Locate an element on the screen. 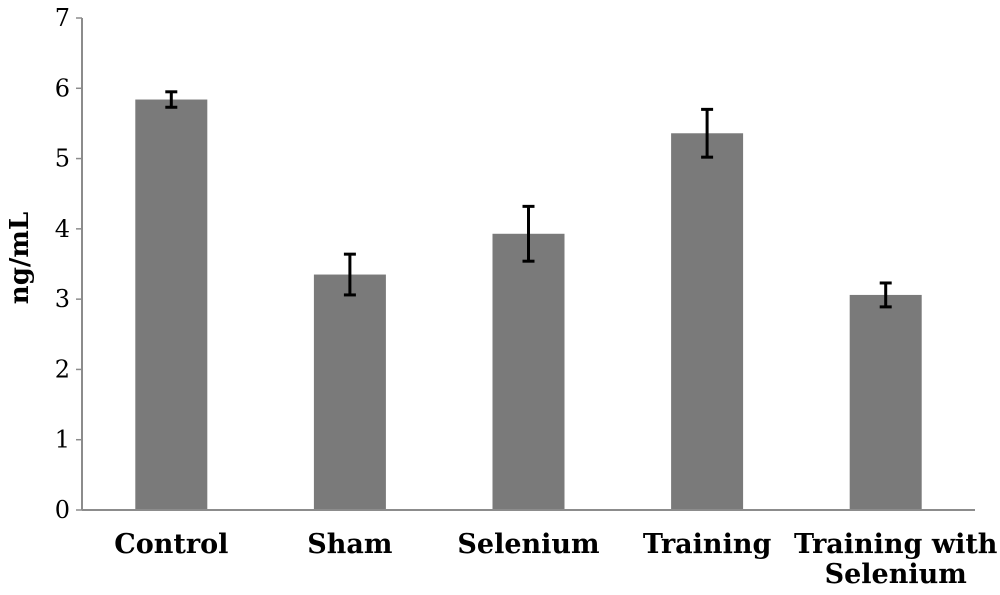 The height and width of the screenshot is (595, 1000). y-tick-label: 0 is located at coordinates (62, 510).